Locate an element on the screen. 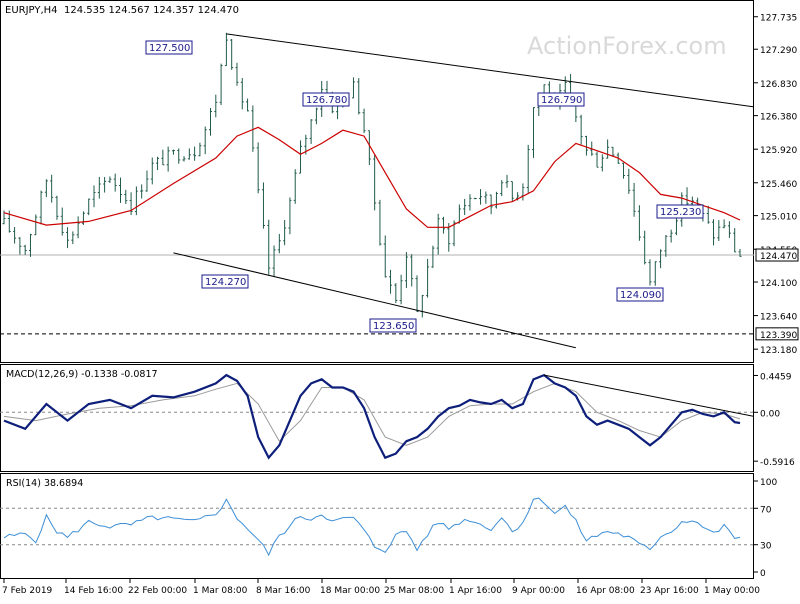  rsi-line is located at coordinates (372, 527).